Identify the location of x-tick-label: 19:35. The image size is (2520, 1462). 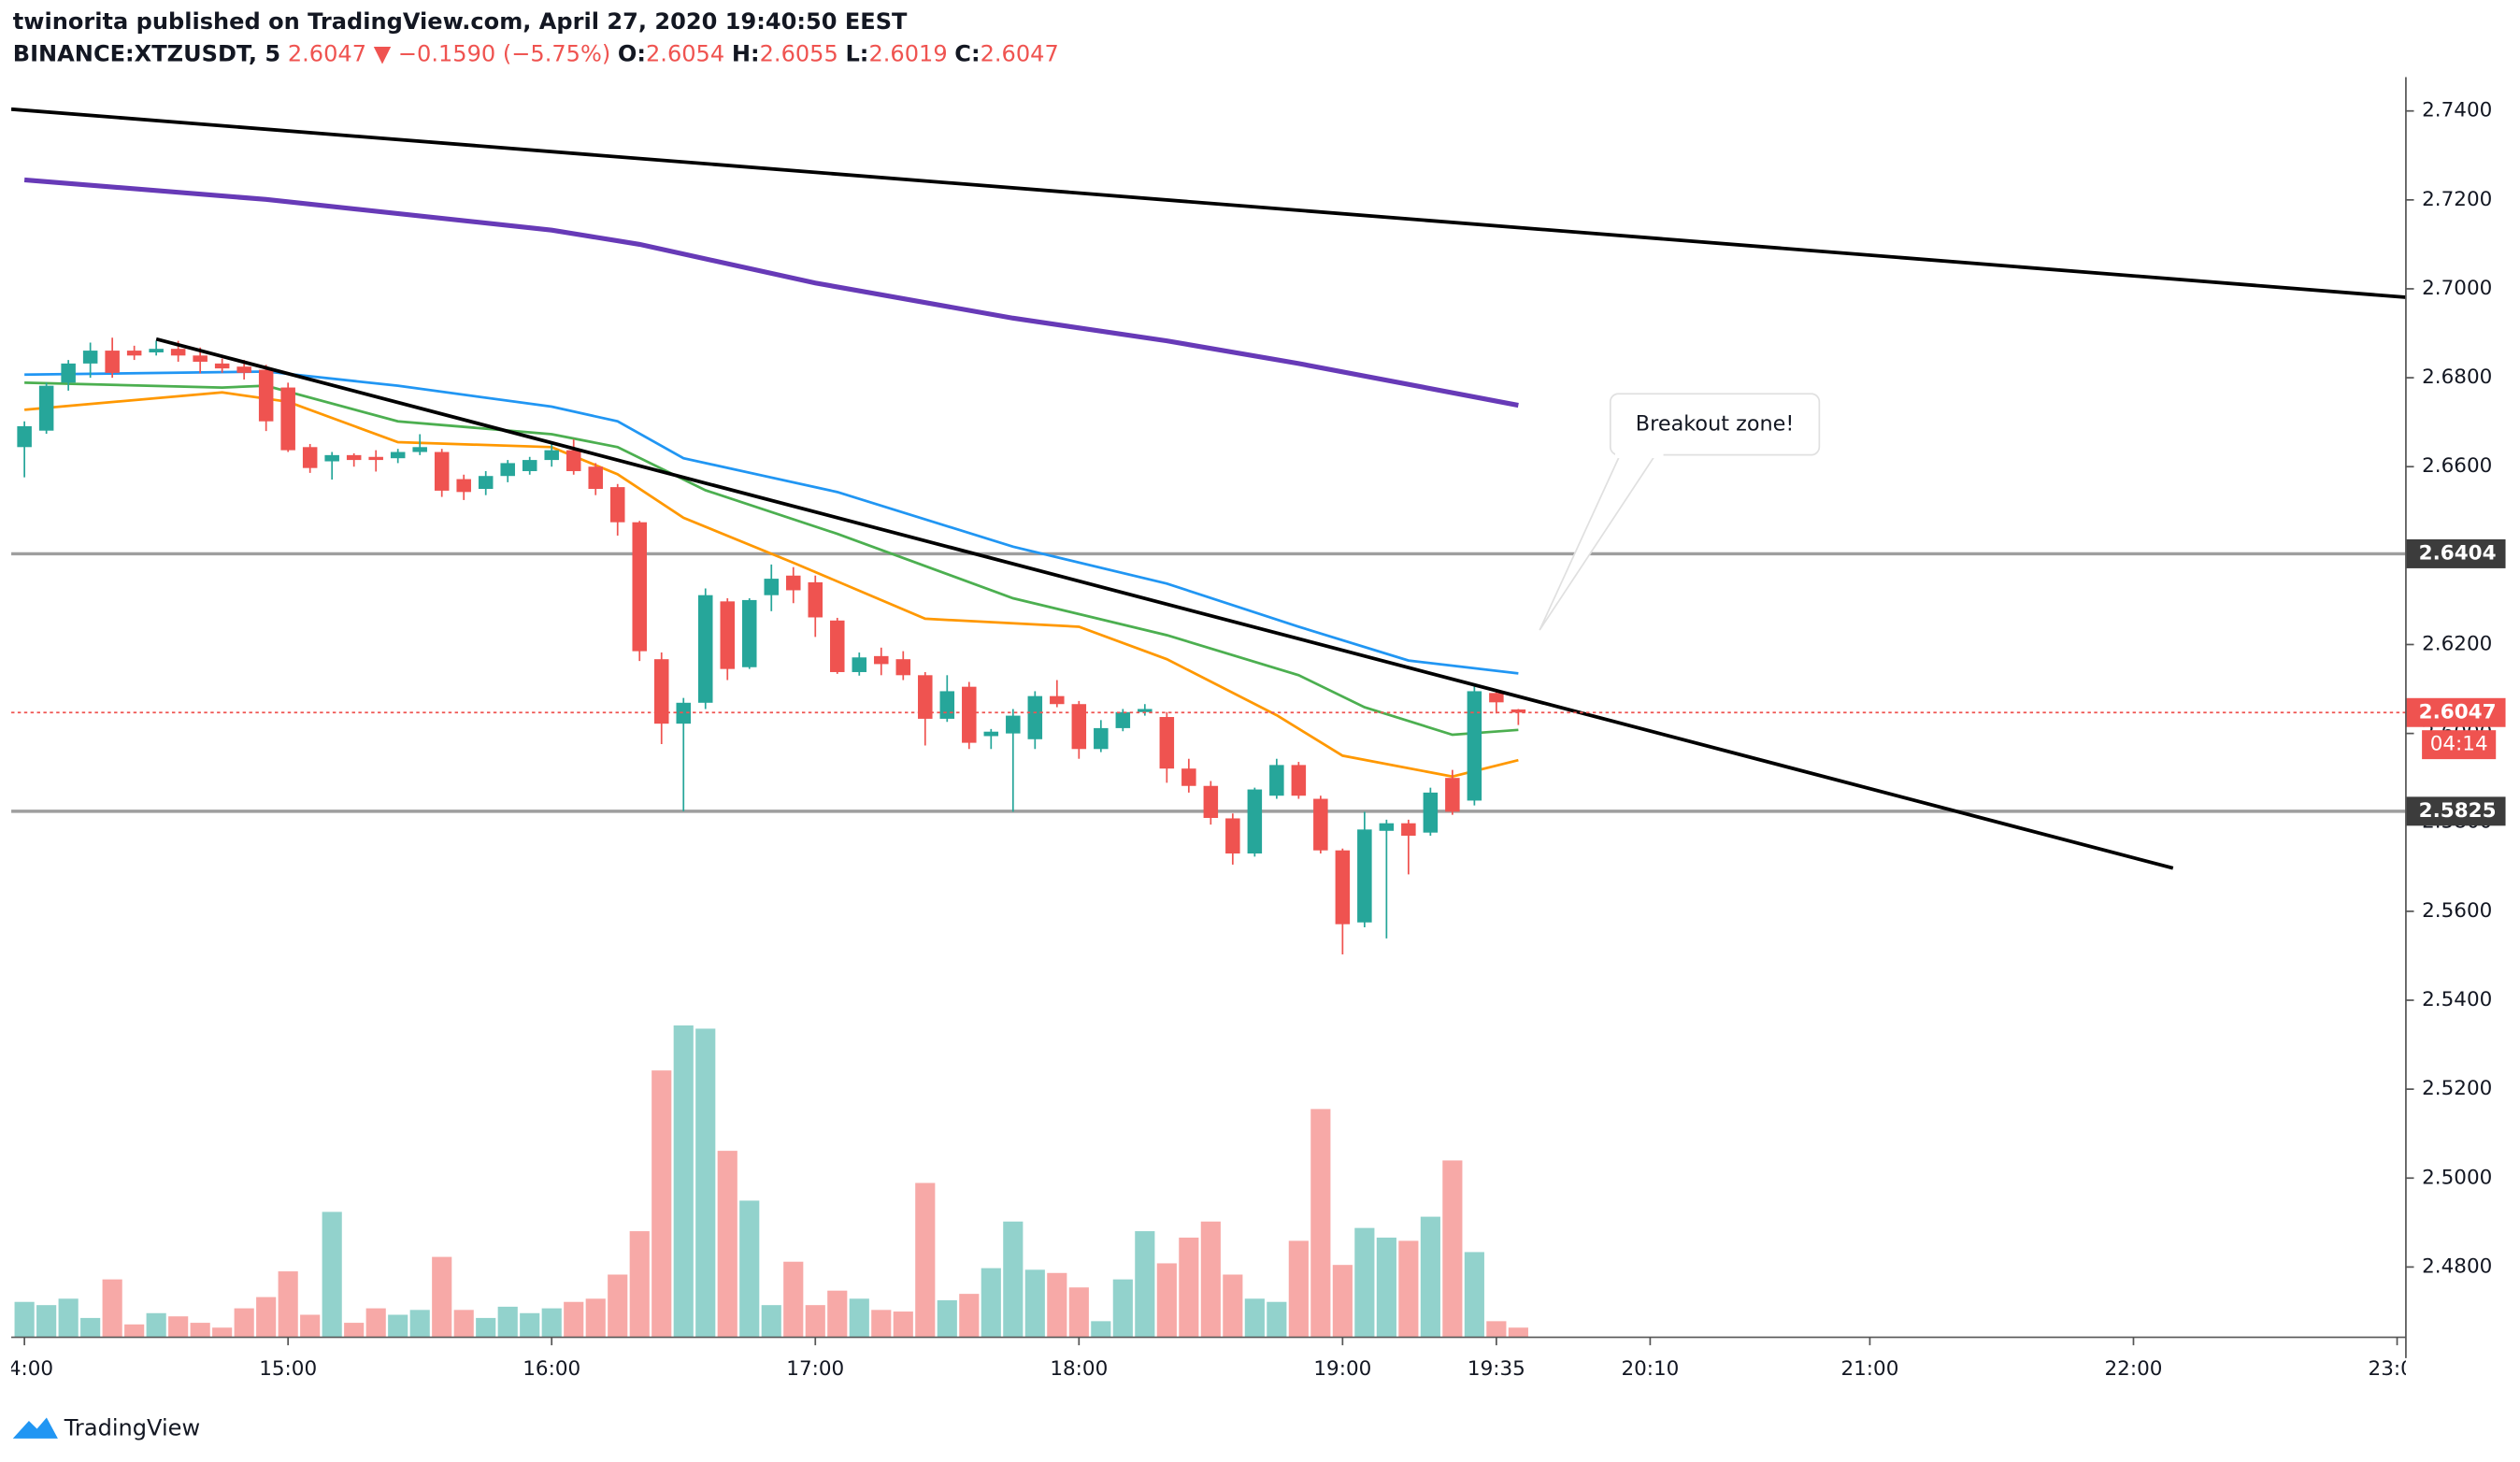
(1496, 1369).